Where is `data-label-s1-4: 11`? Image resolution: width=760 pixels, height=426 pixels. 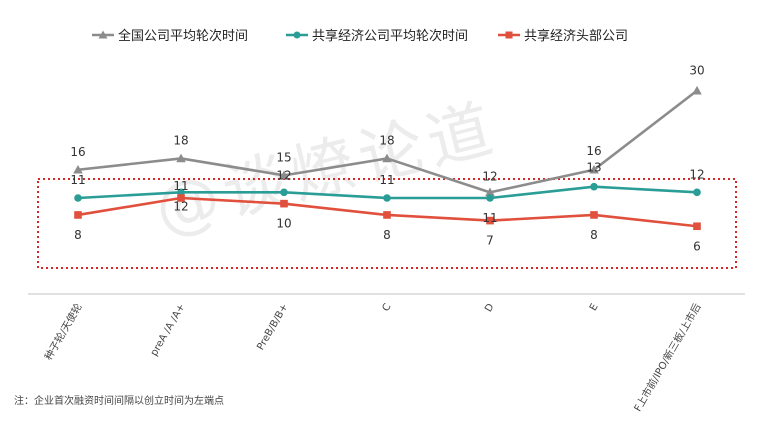 data-label-s1-4: 11 is located at coordinates (489, 218).